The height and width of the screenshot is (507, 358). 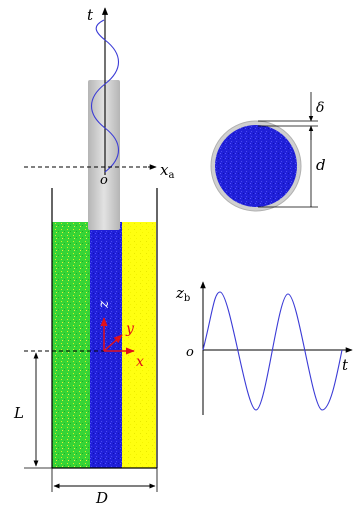 I want to click on z-local-label: z, so click(x=104, y=304).